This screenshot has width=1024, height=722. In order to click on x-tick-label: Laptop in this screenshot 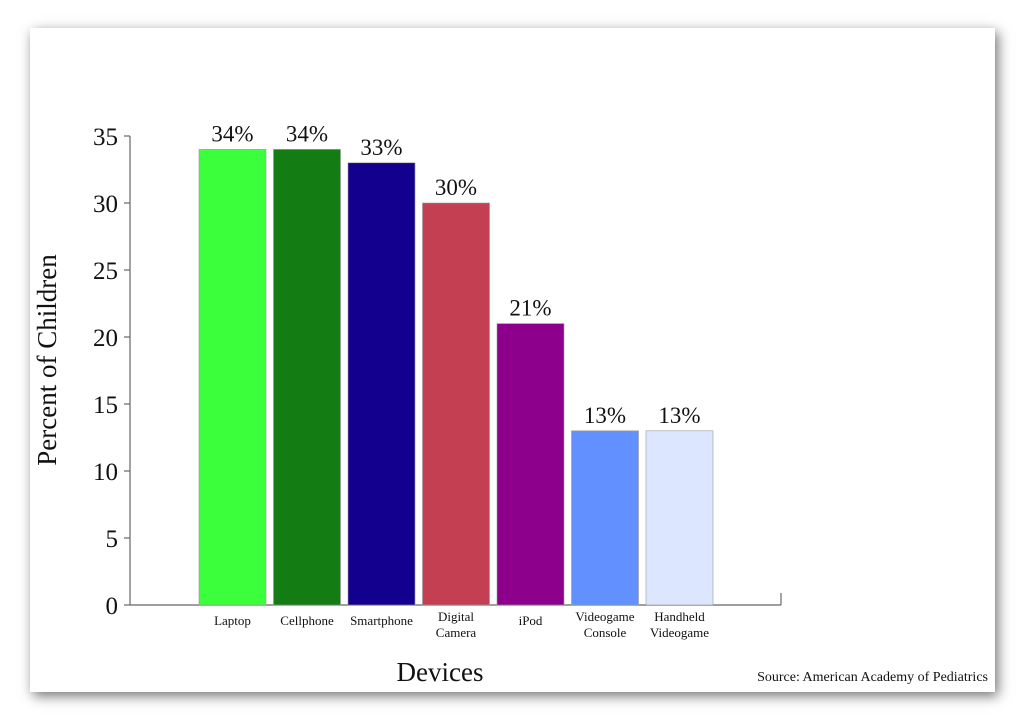, I will do `click(232, 620)`.